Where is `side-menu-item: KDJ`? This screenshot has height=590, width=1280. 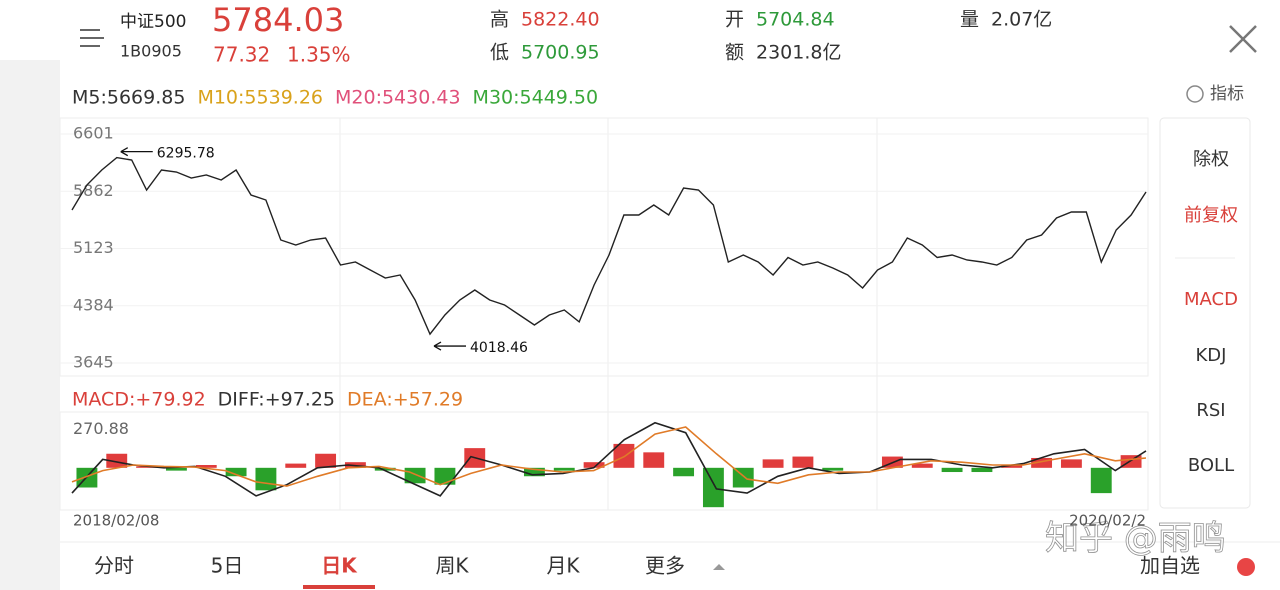 side-menu-item: KDJ is located at coordinates (1211, 355).